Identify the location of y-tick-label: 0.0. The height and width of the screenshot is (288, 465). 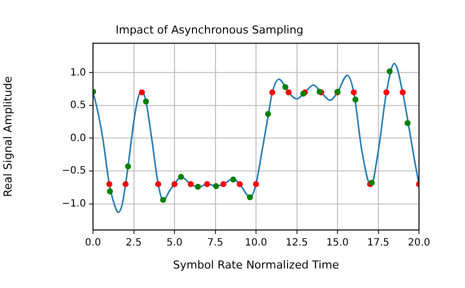
(78, 138).